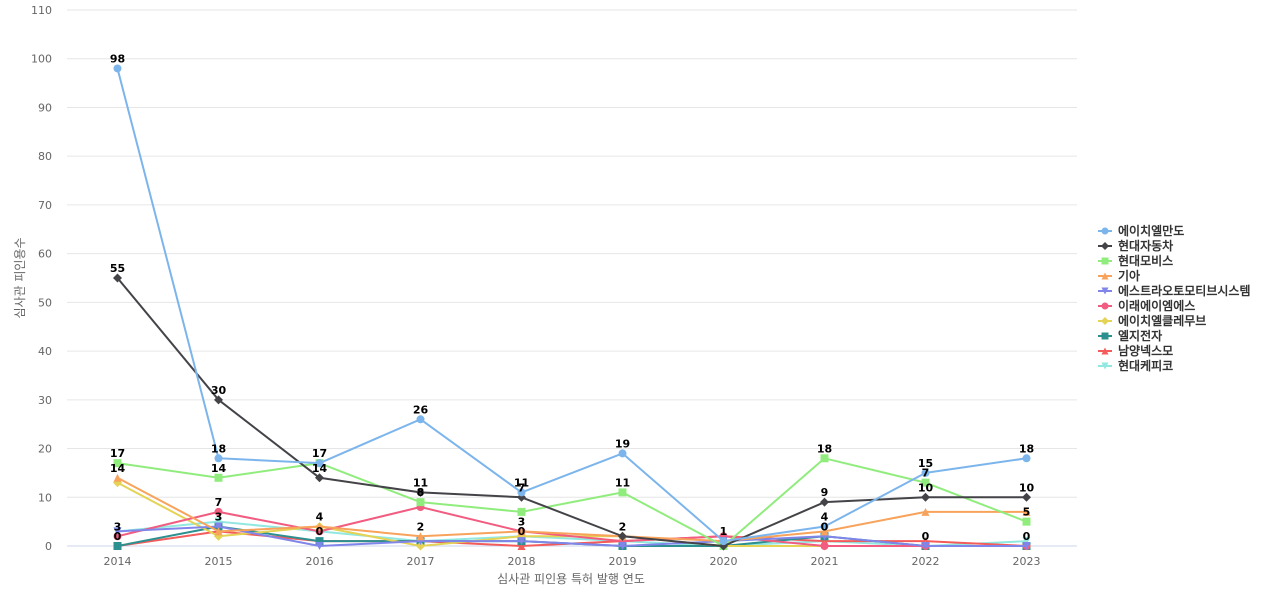  I want to click on legend-item: 엘지전자, so click(1130, 335).